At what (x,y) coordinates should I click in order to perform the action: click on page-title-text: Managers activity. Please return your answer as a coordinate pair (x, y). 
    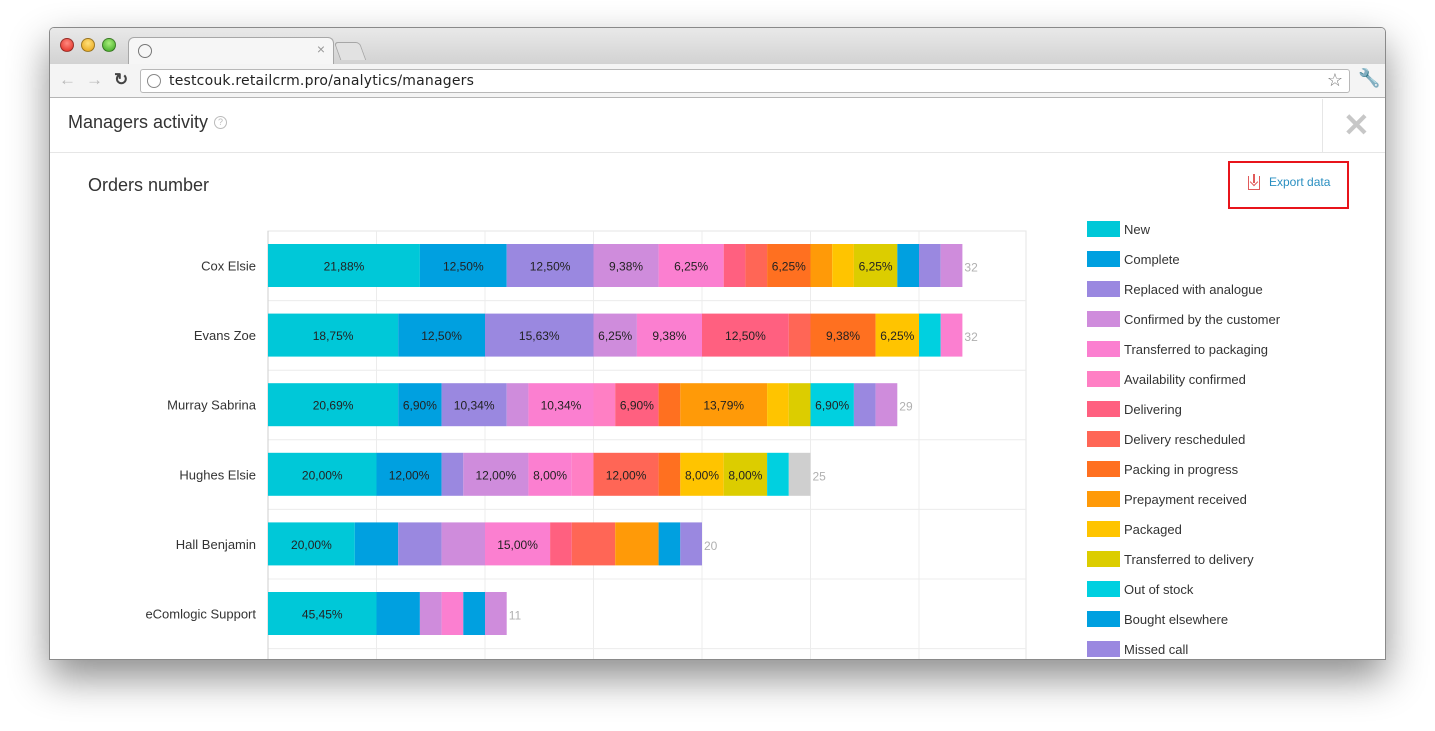
    Looking at the image, I should click on (138, 122).